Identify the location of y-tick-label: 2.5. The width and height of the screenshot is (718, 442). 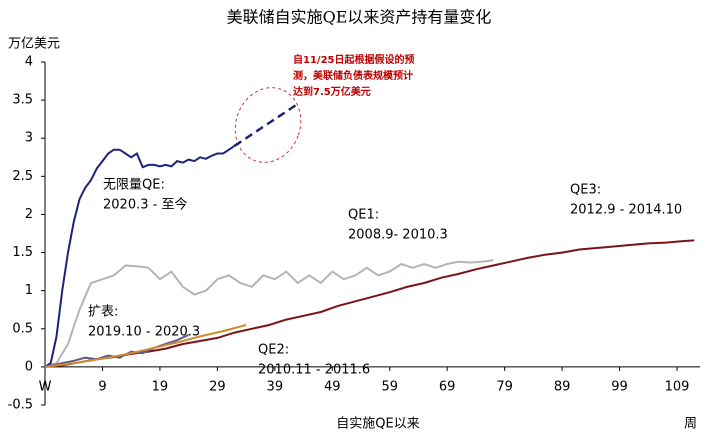
(22, 176).